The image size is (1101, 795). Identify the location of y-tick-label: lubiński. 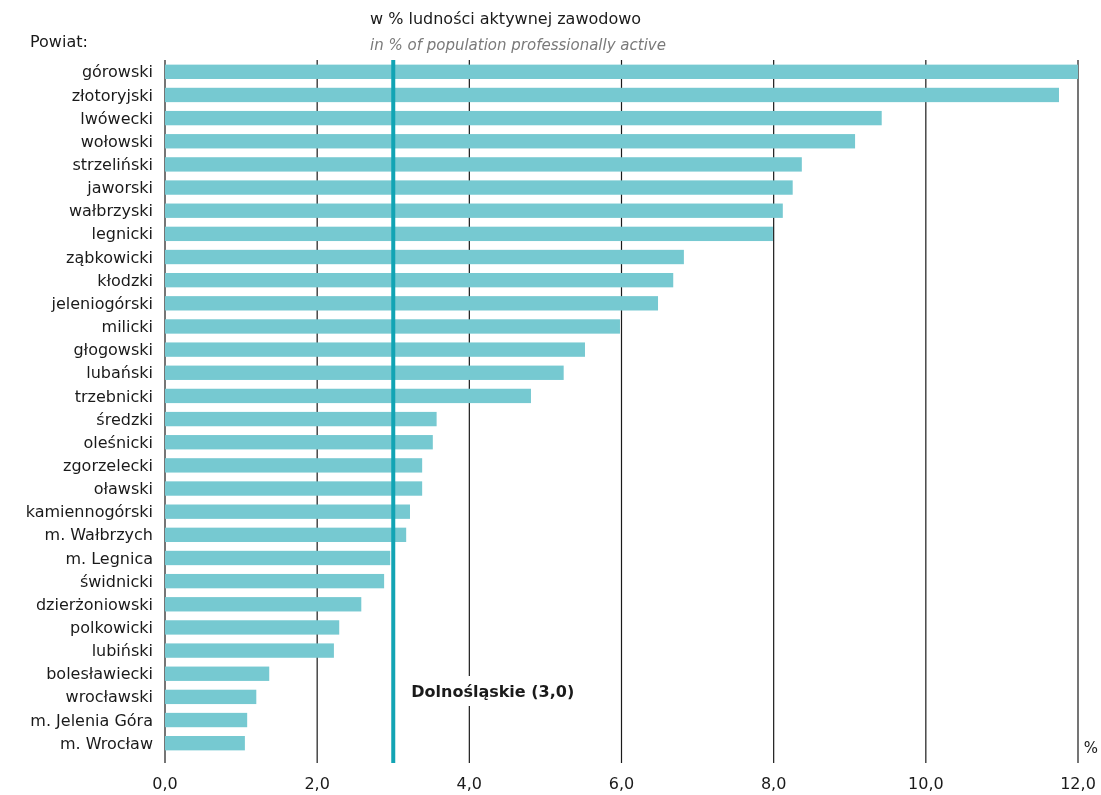
(122, 651).